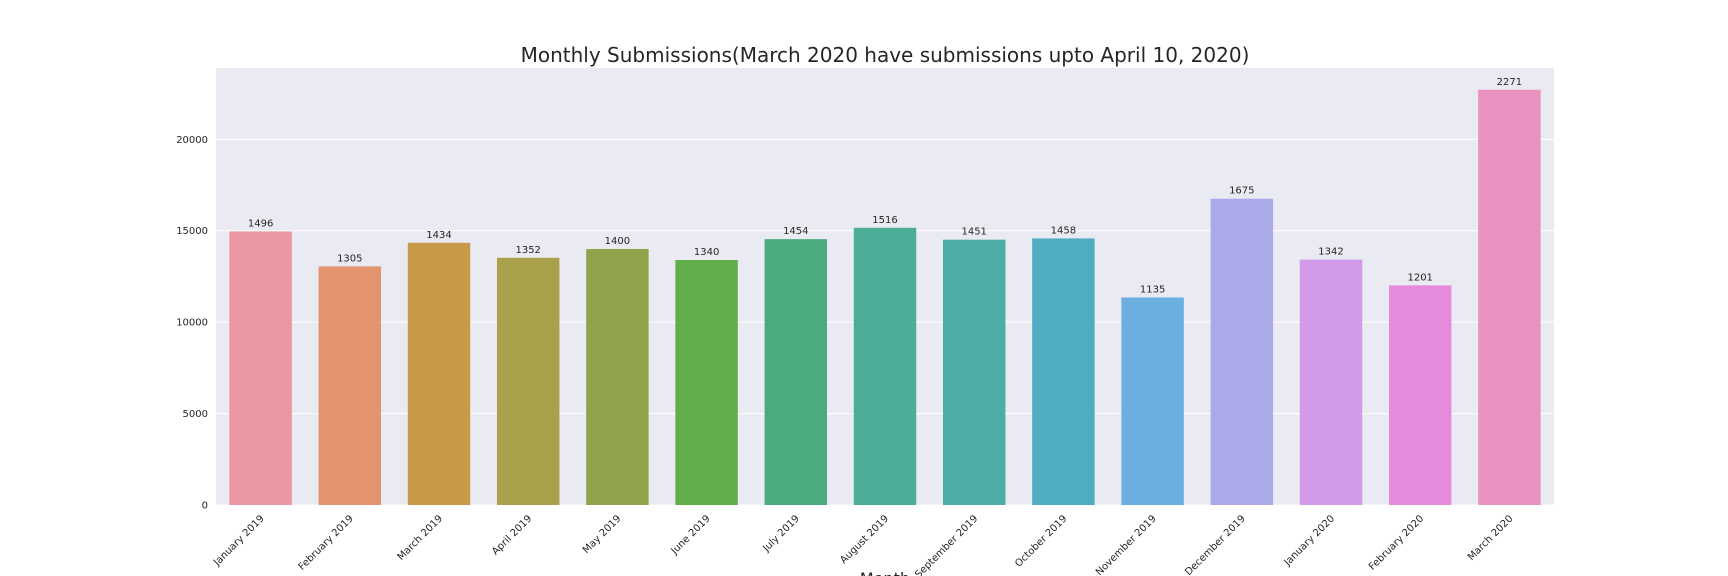 The width and height of the screenshot is (1728, 576). What do you see at coordinates (512, 535) in the screenshot?
I see `x-tick-label: April 2019` at bounding box center [512, 535].